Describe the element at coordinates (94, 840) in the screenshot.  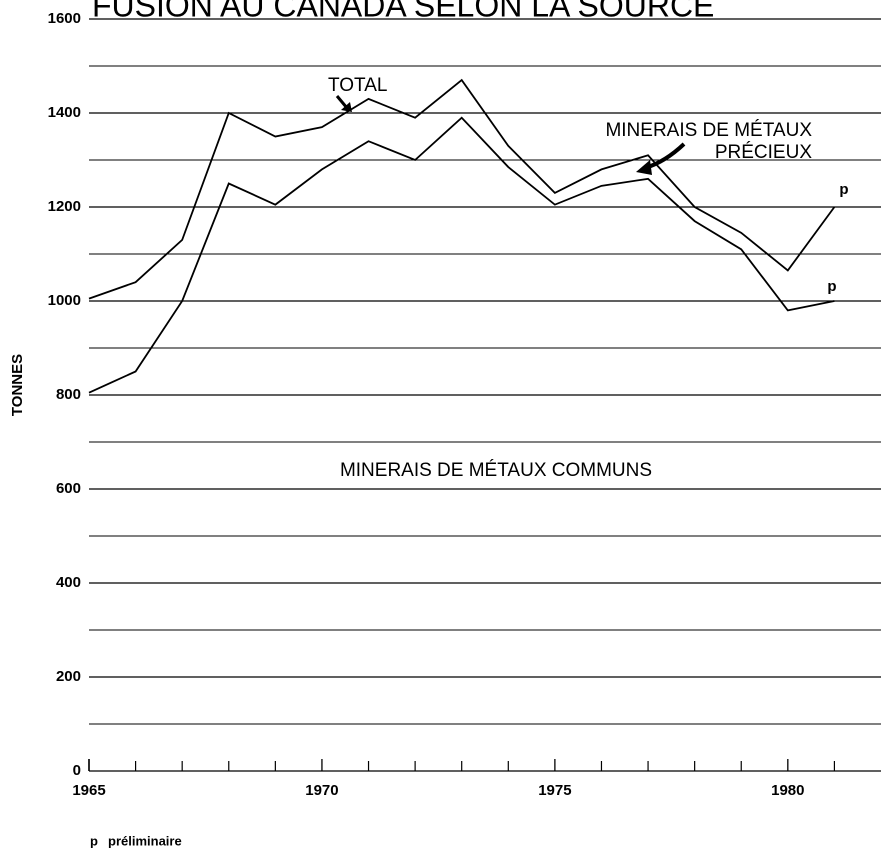
I see `footnote-symbol: p` at that location.